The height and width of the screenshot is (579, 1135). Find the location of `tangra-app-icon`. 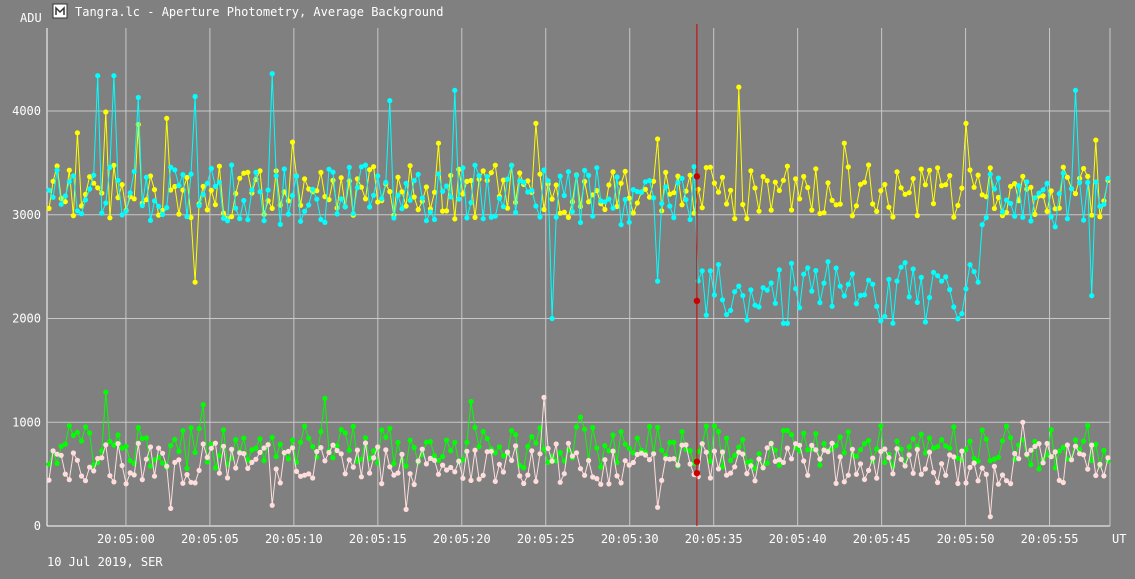

tangra-app-icon is located at coordinates (60, 11).